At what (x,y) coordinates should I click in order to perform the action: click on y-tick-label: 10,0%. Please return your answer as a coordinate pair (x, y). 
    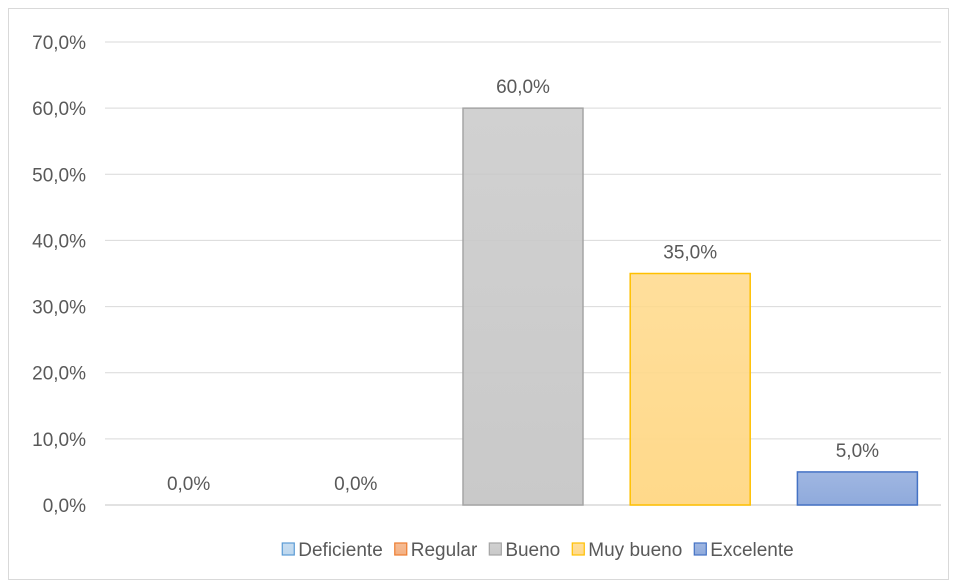
    Looking at the image, I should click on (59, 440).